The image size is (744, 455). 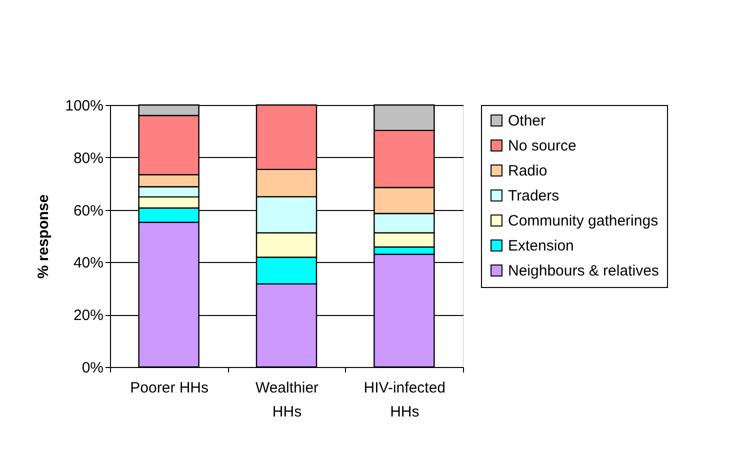 I want to click on legend-label: Extension, so click(x=541, y=246).